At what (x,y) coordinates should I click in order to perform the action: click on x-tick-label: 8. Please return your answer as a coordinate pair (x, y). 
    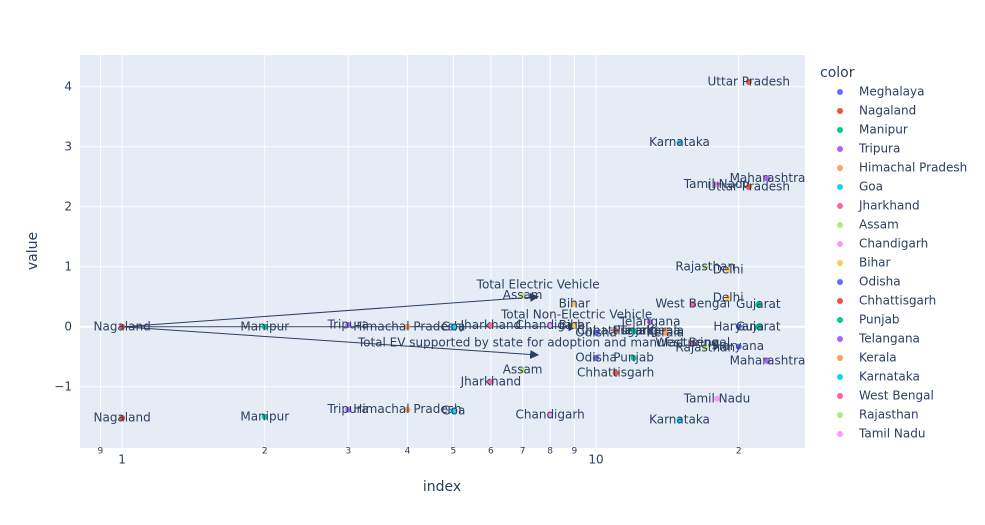
    Looking at the image, I should click on (550, 452).